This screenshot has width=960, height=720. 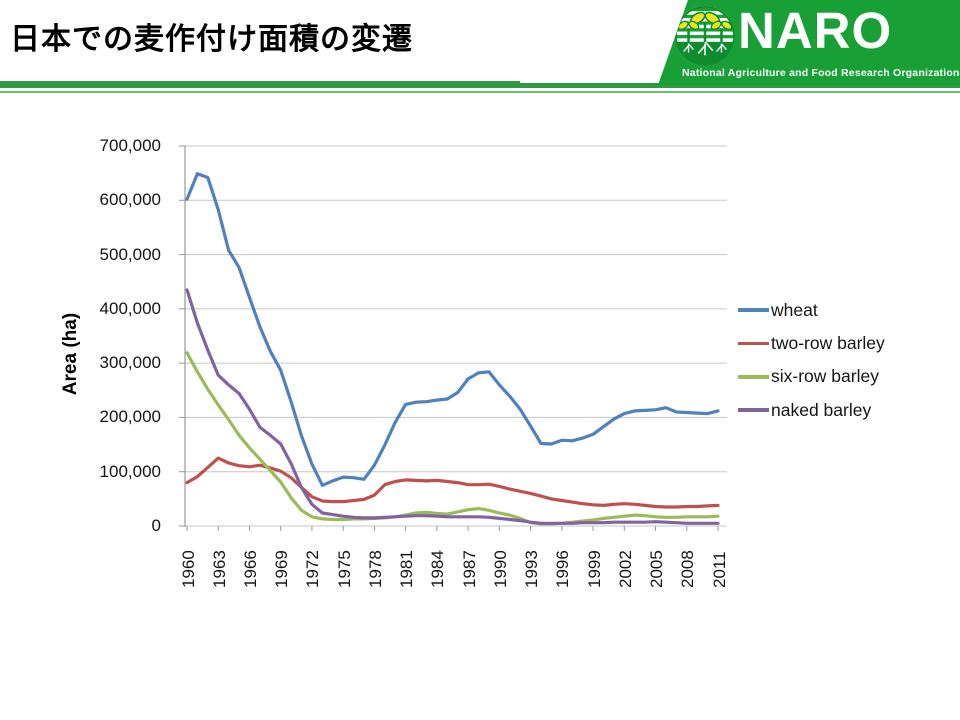 I want to click on legend-item-two-row-barley: two-row barley, so click(x=811, y=343).